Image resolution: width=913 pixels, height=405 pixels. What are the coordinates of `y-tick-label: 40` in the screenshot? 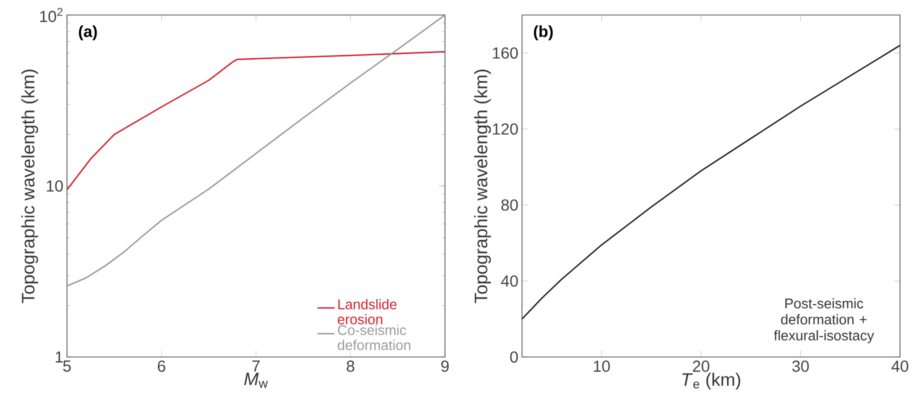 It's located at (509, 281).